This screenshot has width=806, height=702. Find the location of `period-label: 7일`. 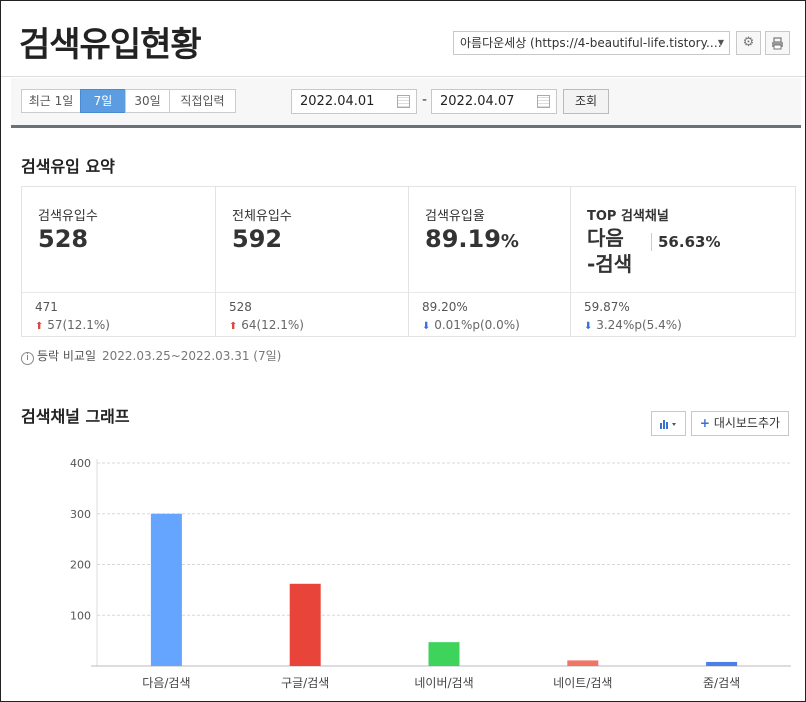

period-label: 7일 is located at coordinates (103, 101).